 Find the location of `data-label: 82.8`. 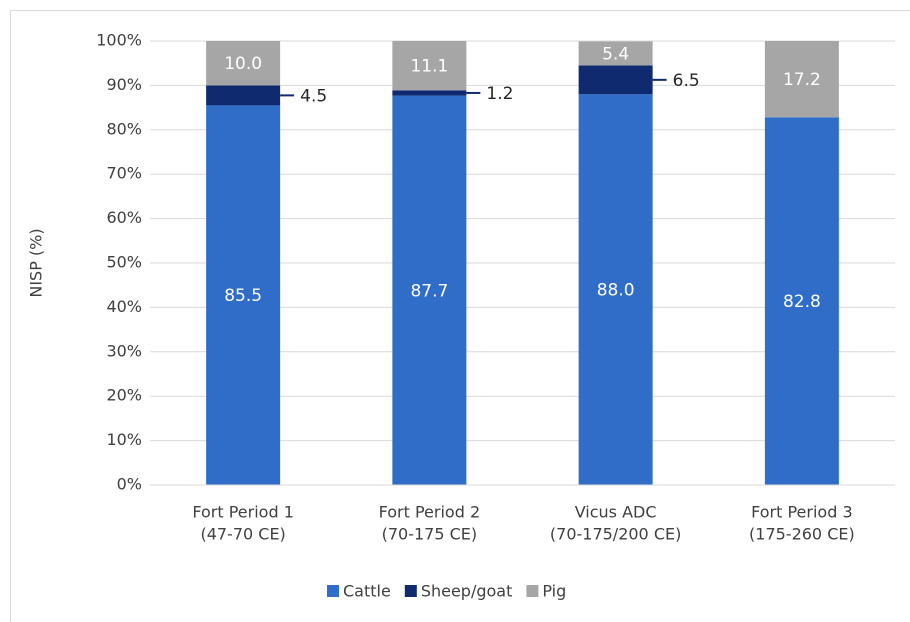

data-label: 82.8 is located at coordinates (802, 302).